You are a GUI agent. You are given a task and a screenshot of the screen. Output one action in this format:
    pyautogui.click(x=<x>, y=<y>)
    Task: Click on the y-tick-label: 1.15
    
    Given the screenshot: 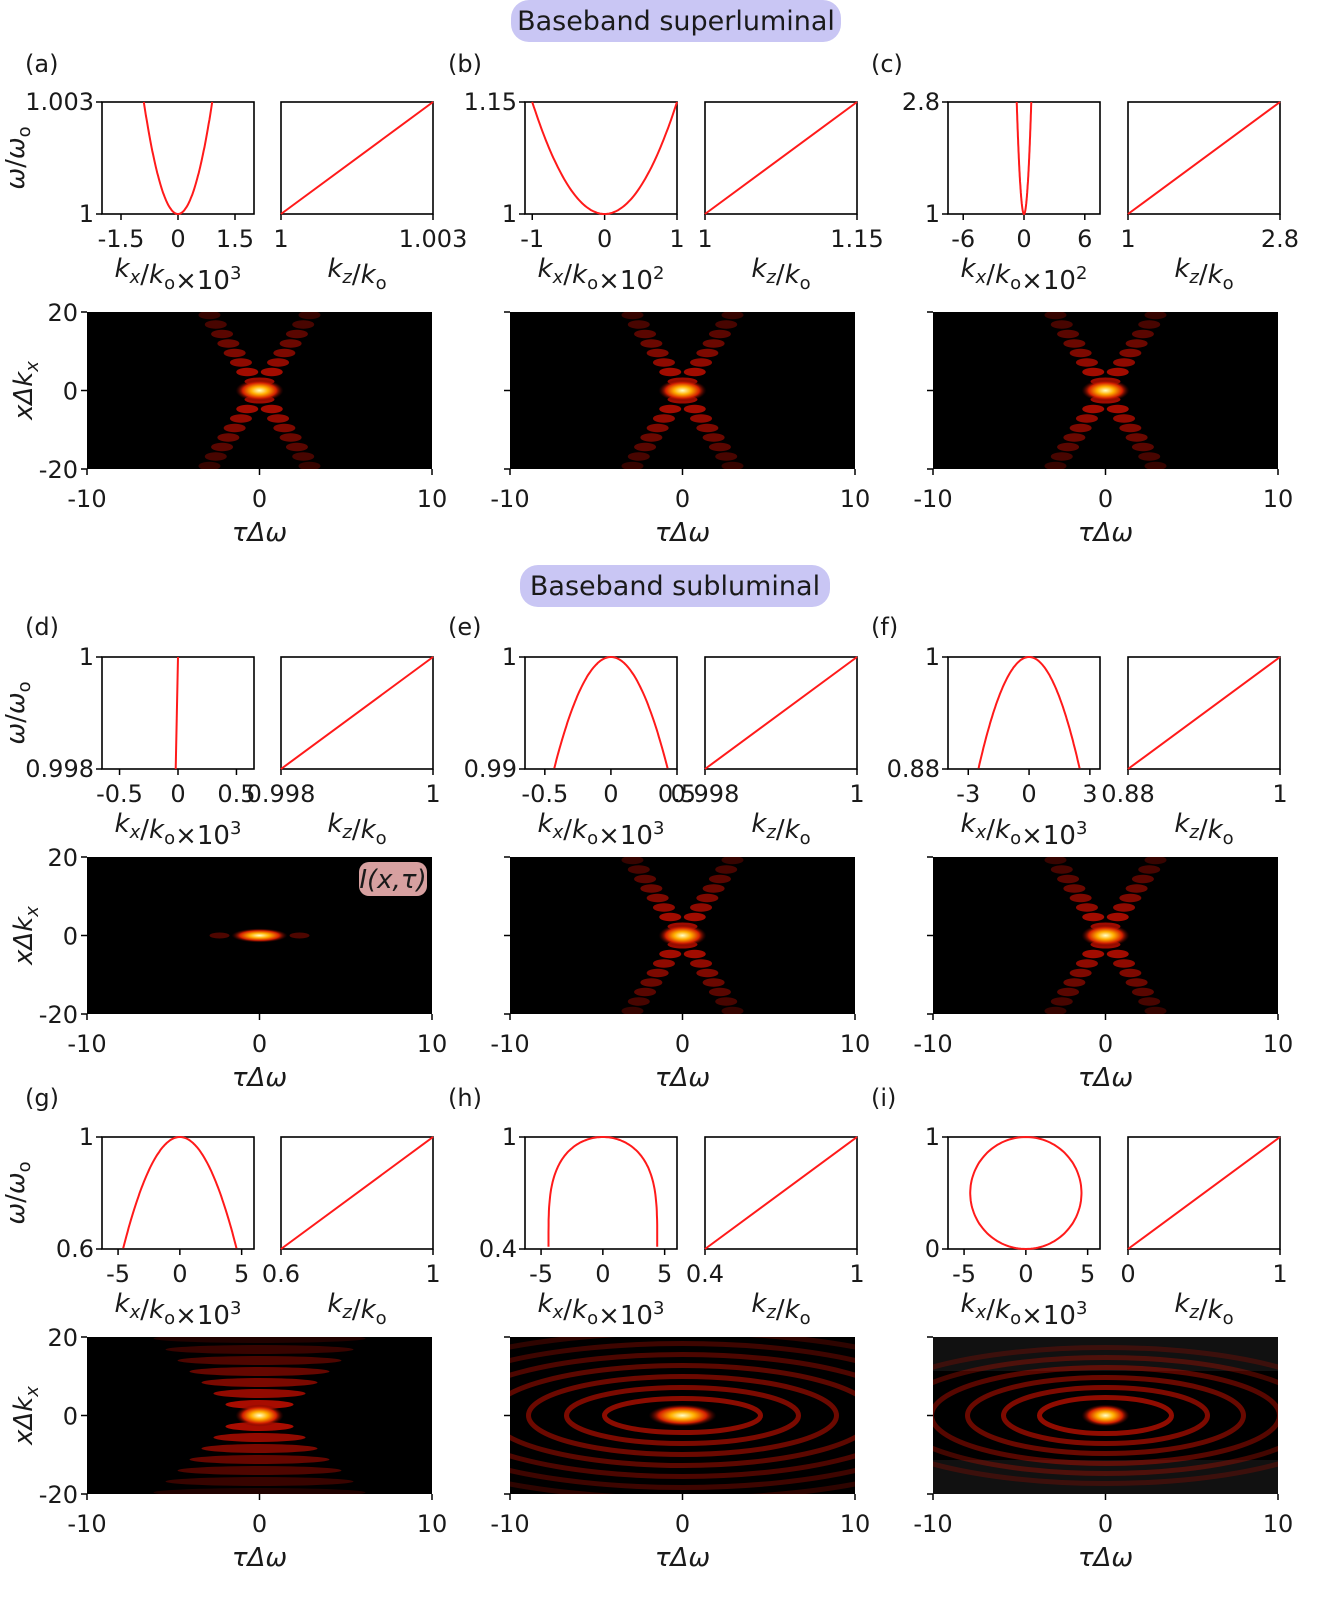 What is the action you would take?
    pyautogui.click(x=490, y=102)
    